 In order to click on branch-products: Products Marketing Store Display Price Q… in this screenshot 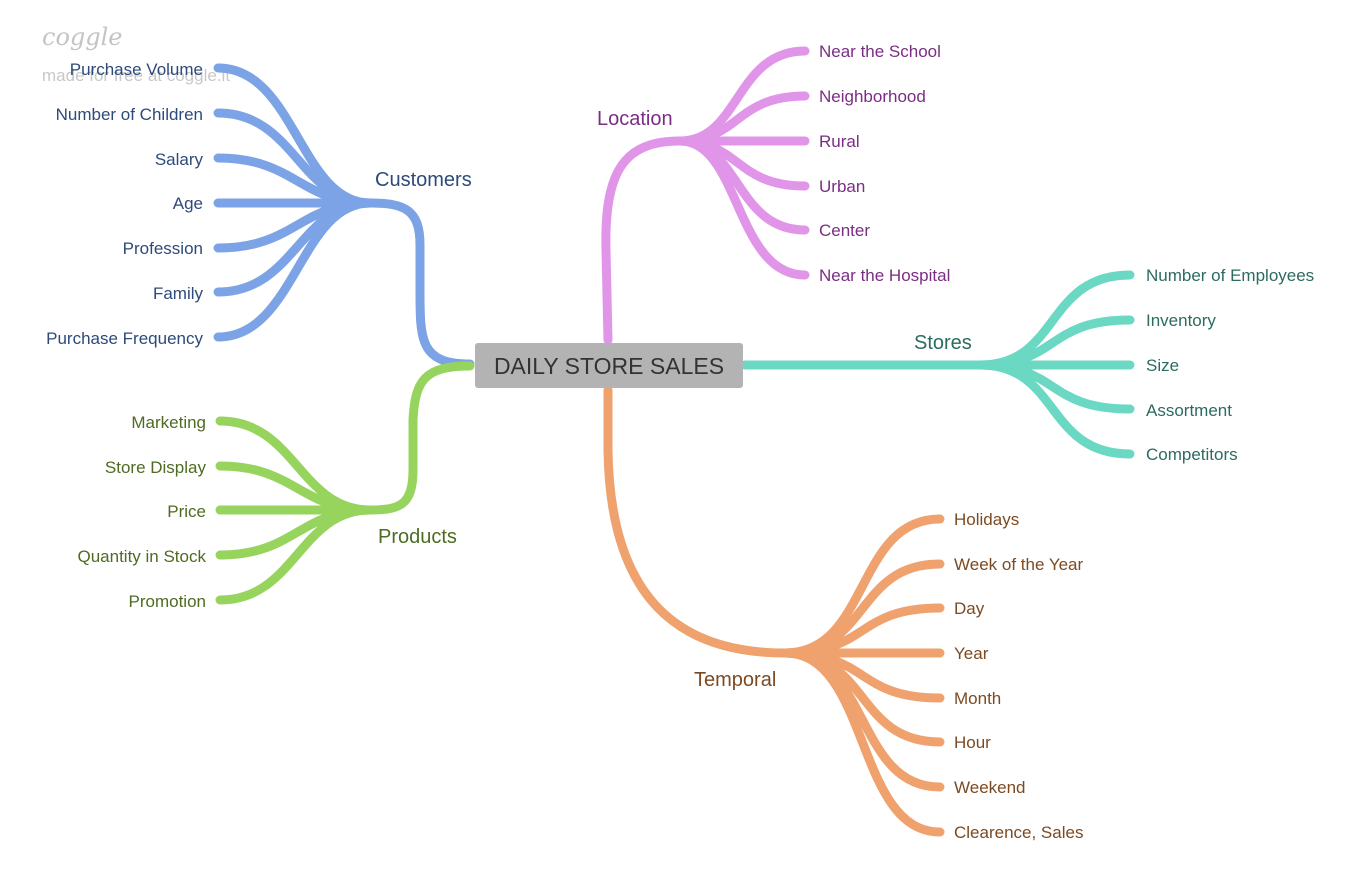, I will do `click(276, 486)`.